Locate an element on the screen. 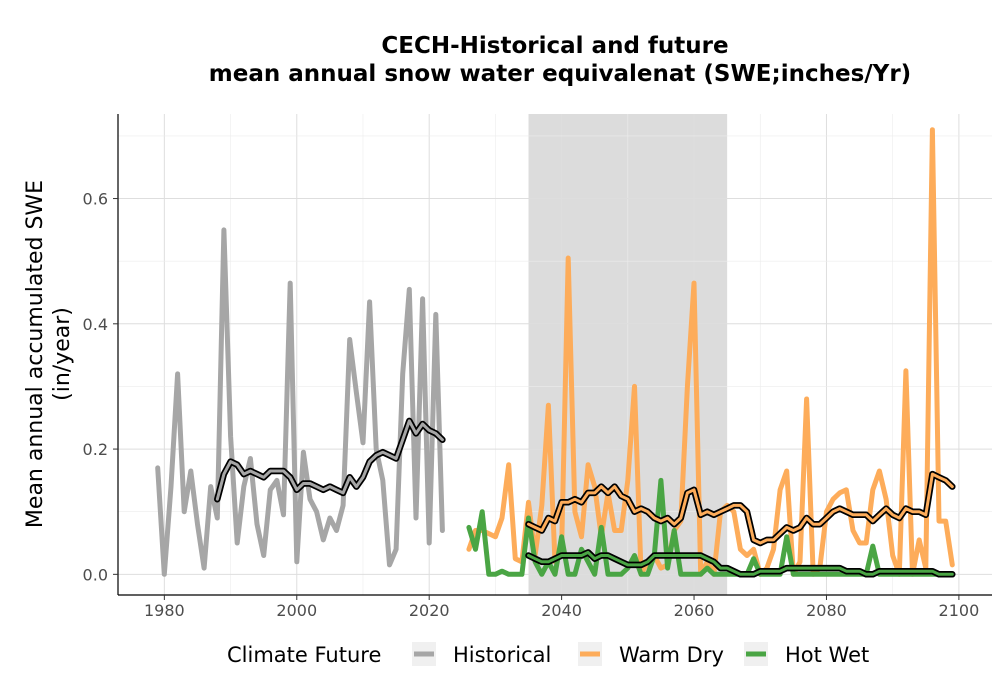 The height and width of the screenshot is (700, 1000). y-tick-label: 0.4 is located at coordinates (95, 324).